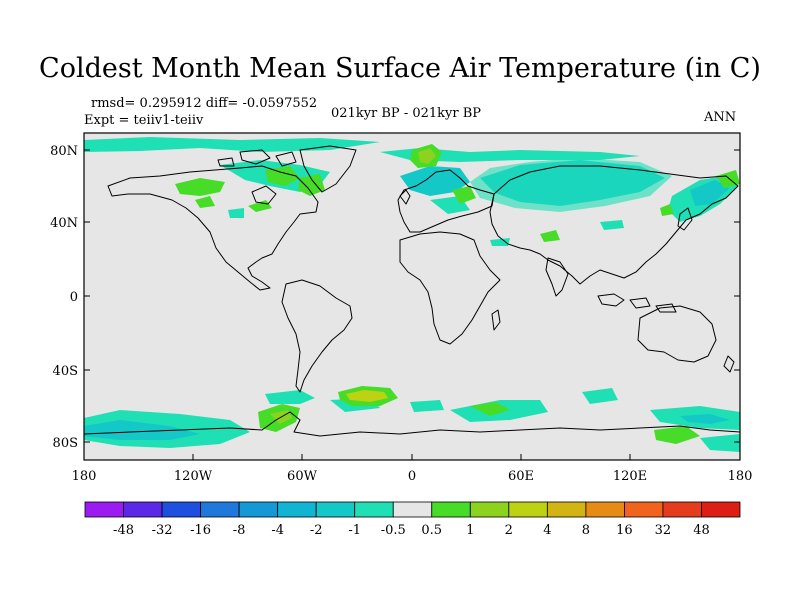  What do you see at coordinates (509, 530) in the screenshot?
I see `colorbar-label: 2` at bounding box center [509, 530].